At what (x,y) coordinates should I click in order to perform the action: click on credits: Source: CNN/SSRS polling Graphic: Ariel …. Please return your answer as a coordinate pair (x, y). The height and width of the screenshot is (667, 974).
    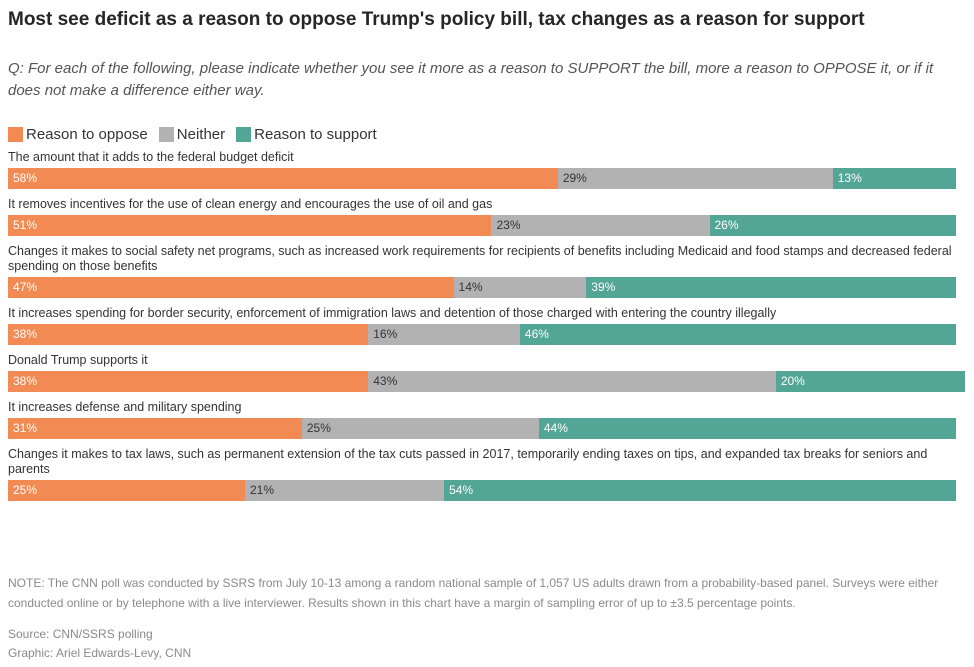
    Looking at the image, I should click on (99, 644).